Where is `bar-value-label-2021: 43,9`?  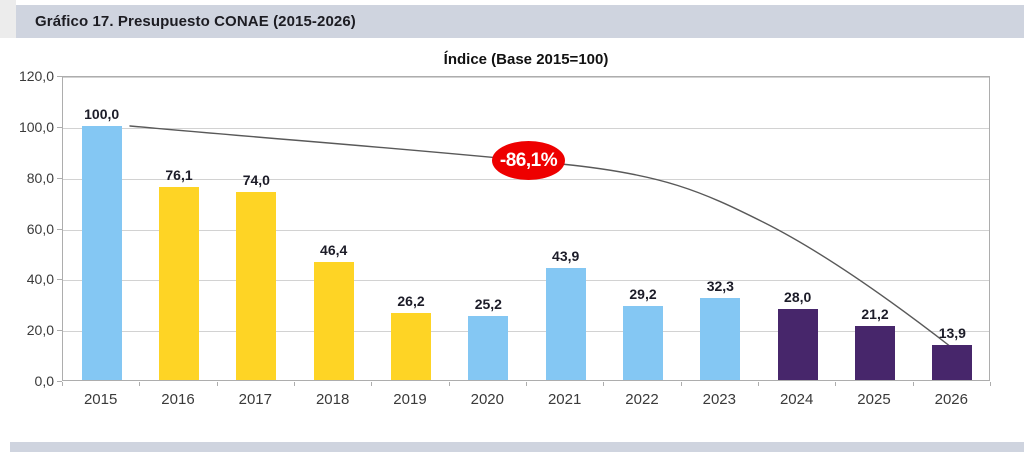
bar-value-label-2021: 43,9 is located at coordinates (566, 256).